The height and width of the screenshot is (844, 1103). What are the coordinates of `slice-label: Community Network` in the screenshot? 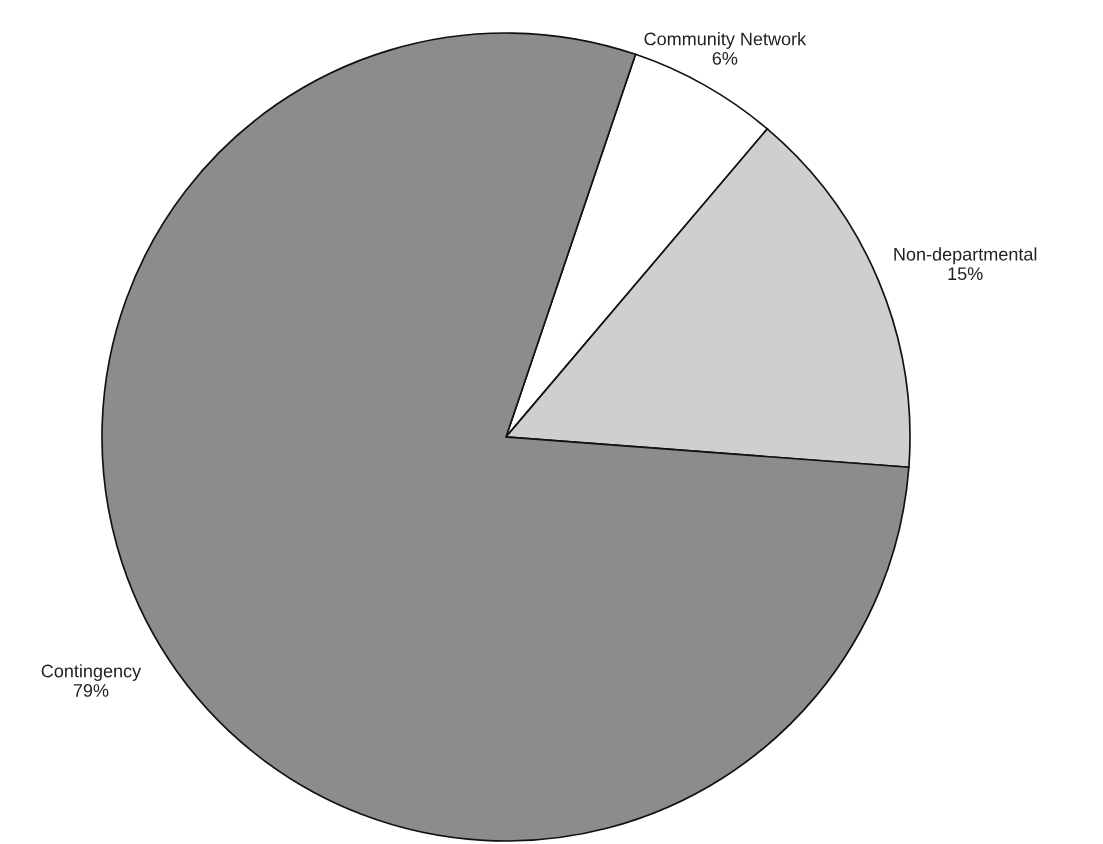 It's located at (725, 40).